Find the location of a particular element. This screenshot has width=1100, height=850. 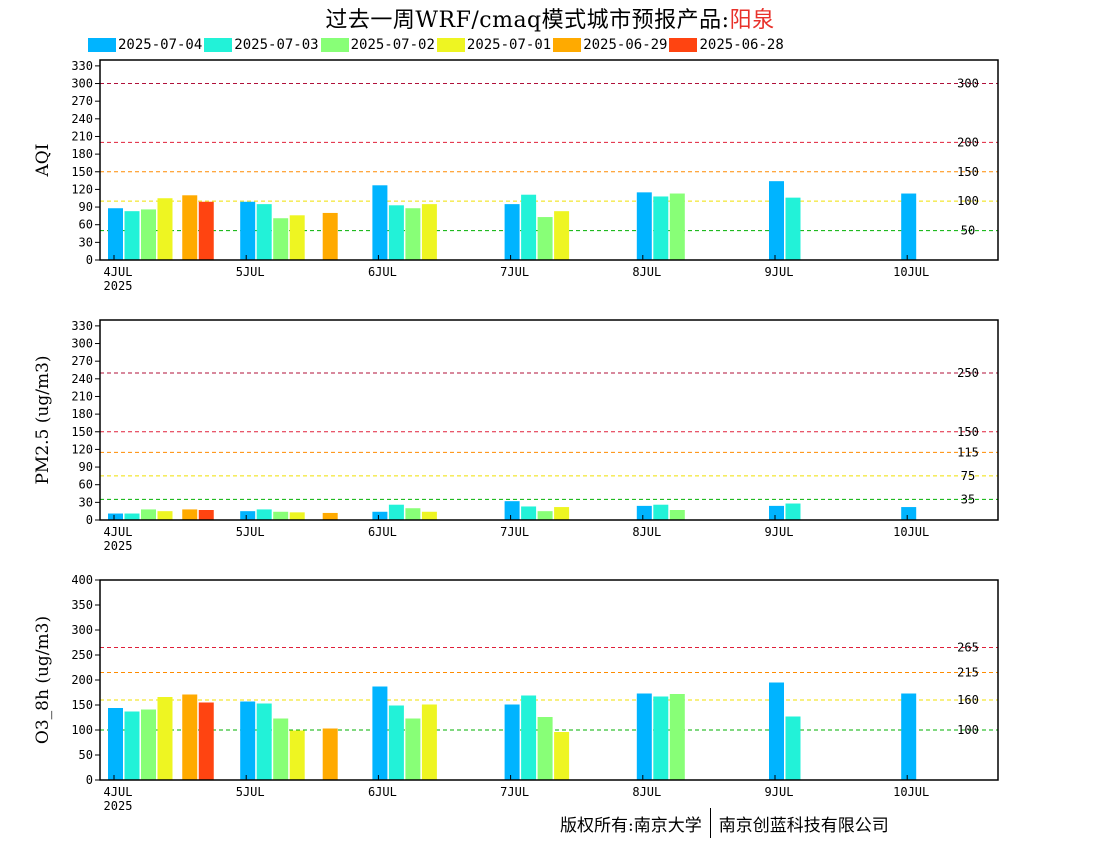

y-tick-label: 120 is located at coordinates (82, 449).